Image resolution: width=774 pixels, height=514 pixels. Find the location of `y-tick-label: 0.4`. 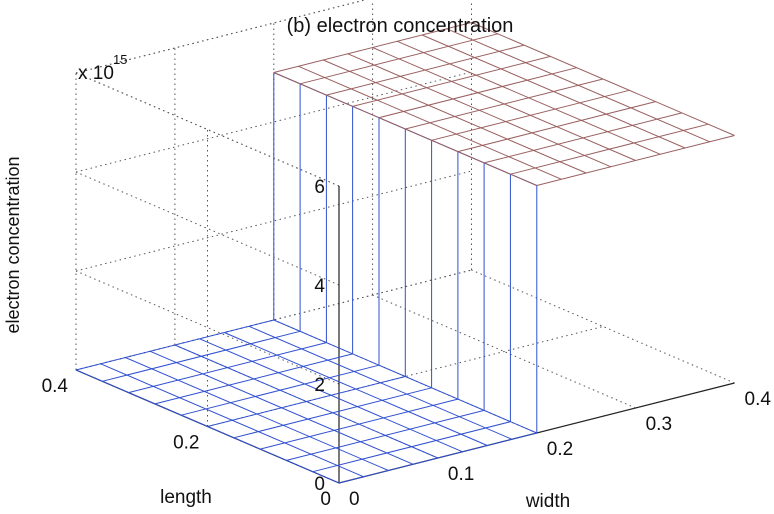

y-tick-label: 0.4 is located at coordinates (55, 386).